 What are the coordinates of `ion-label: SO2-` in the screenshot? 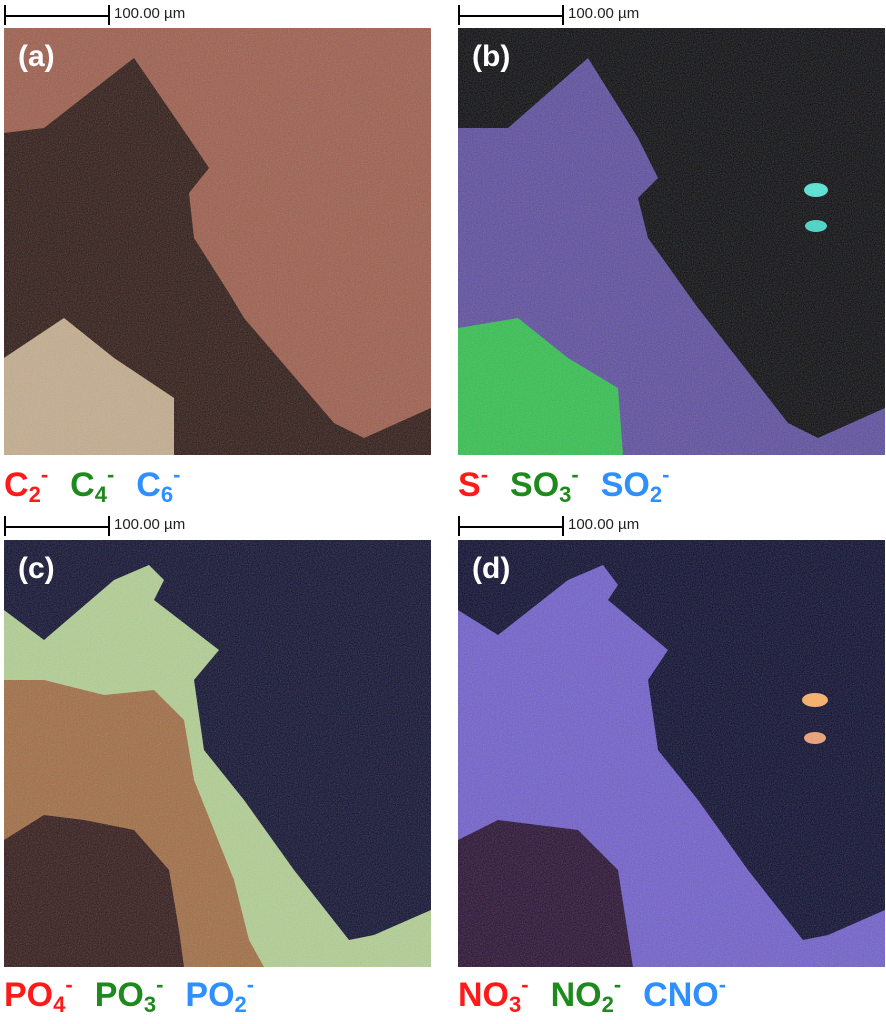 It's located at (635, 484).